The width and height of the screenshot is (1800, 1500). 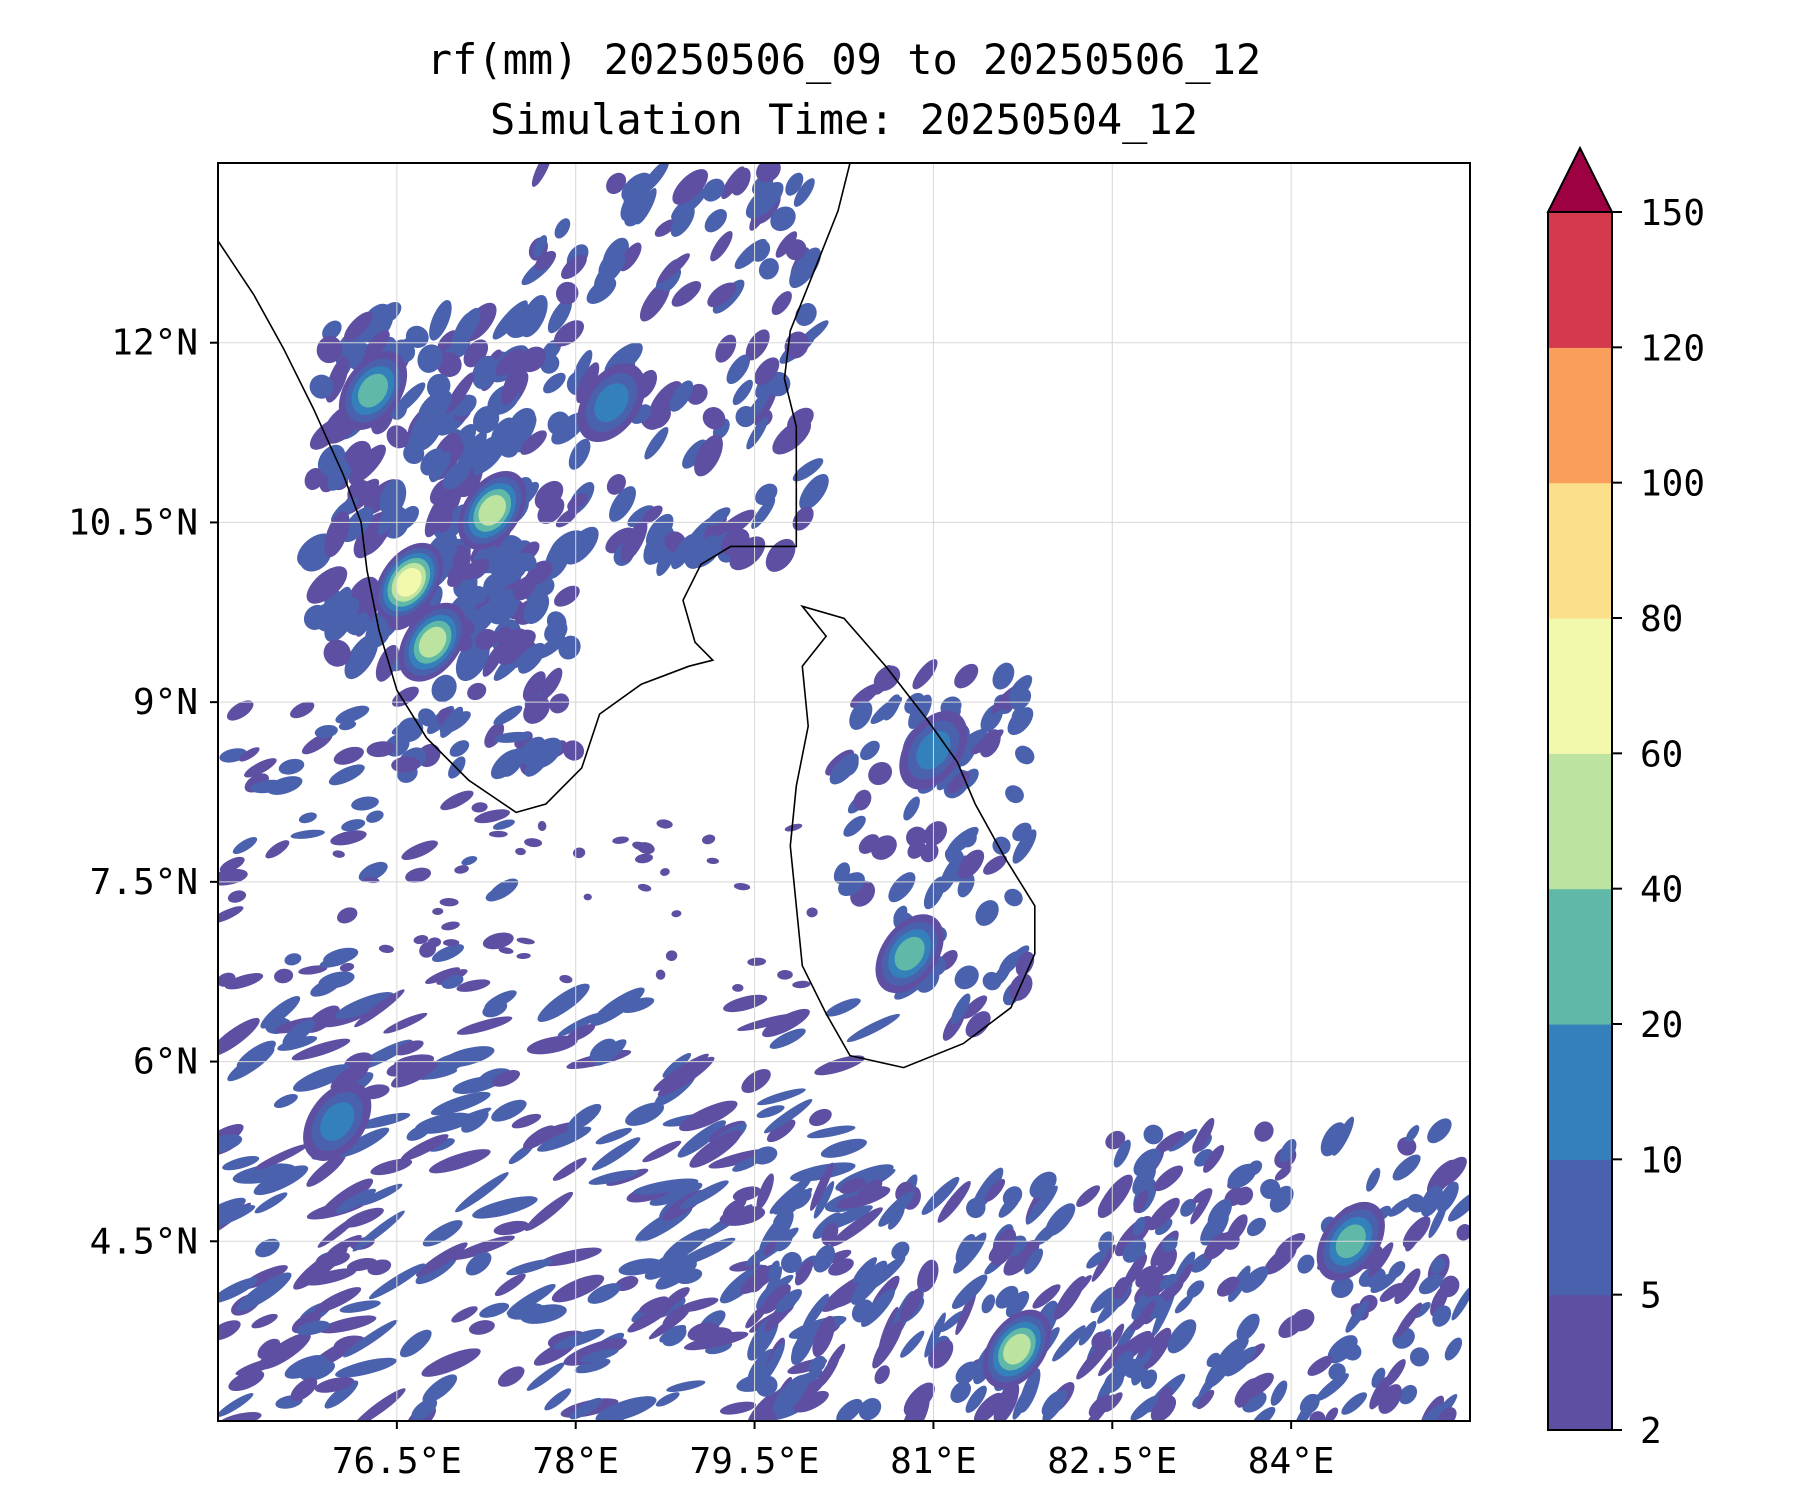 I want to click on y-tick-label: 9°N, so click(x=165, y=702).